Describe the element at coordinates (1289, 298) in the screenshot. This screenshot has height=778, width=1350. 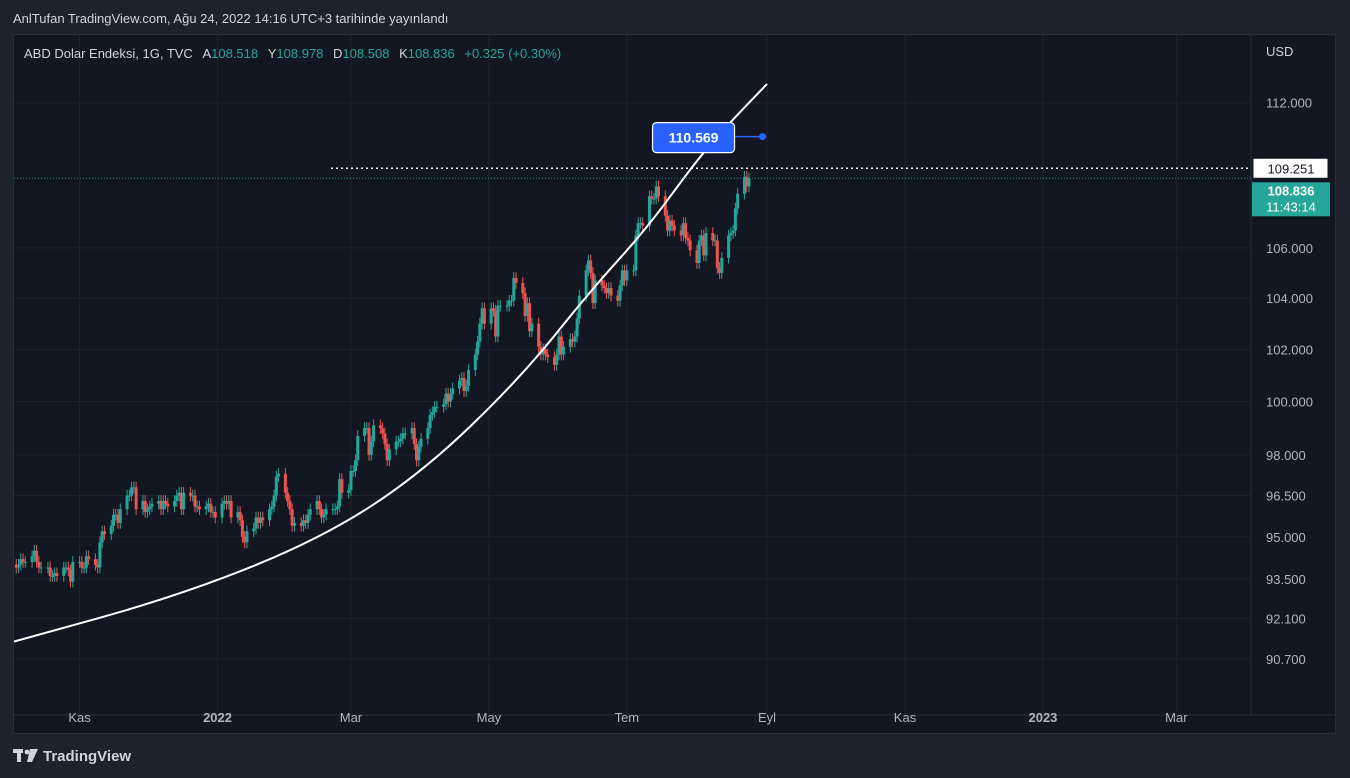
I see `y-tick-label: 104.000` at that location.